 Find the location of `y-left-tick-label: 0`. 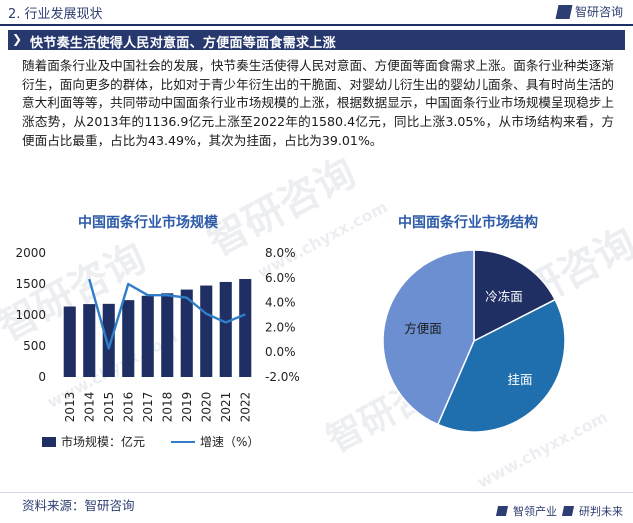

y-left-tick-label: 0 is located at coordinates (42, 377).